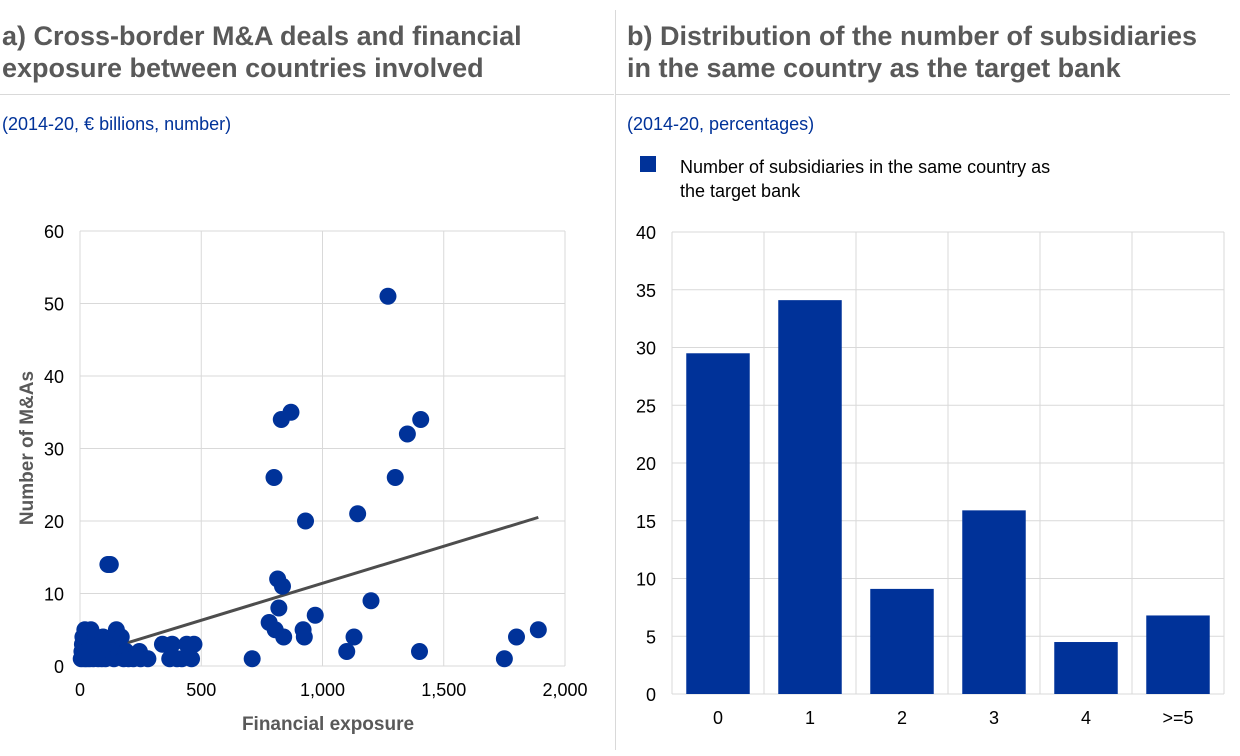 The width and height of the screenshot is (1240, 756). What do you see at coordinates (54, 305) in the screenshot?
I see `y-tick-label: 50` at bounding box center [54, 305].